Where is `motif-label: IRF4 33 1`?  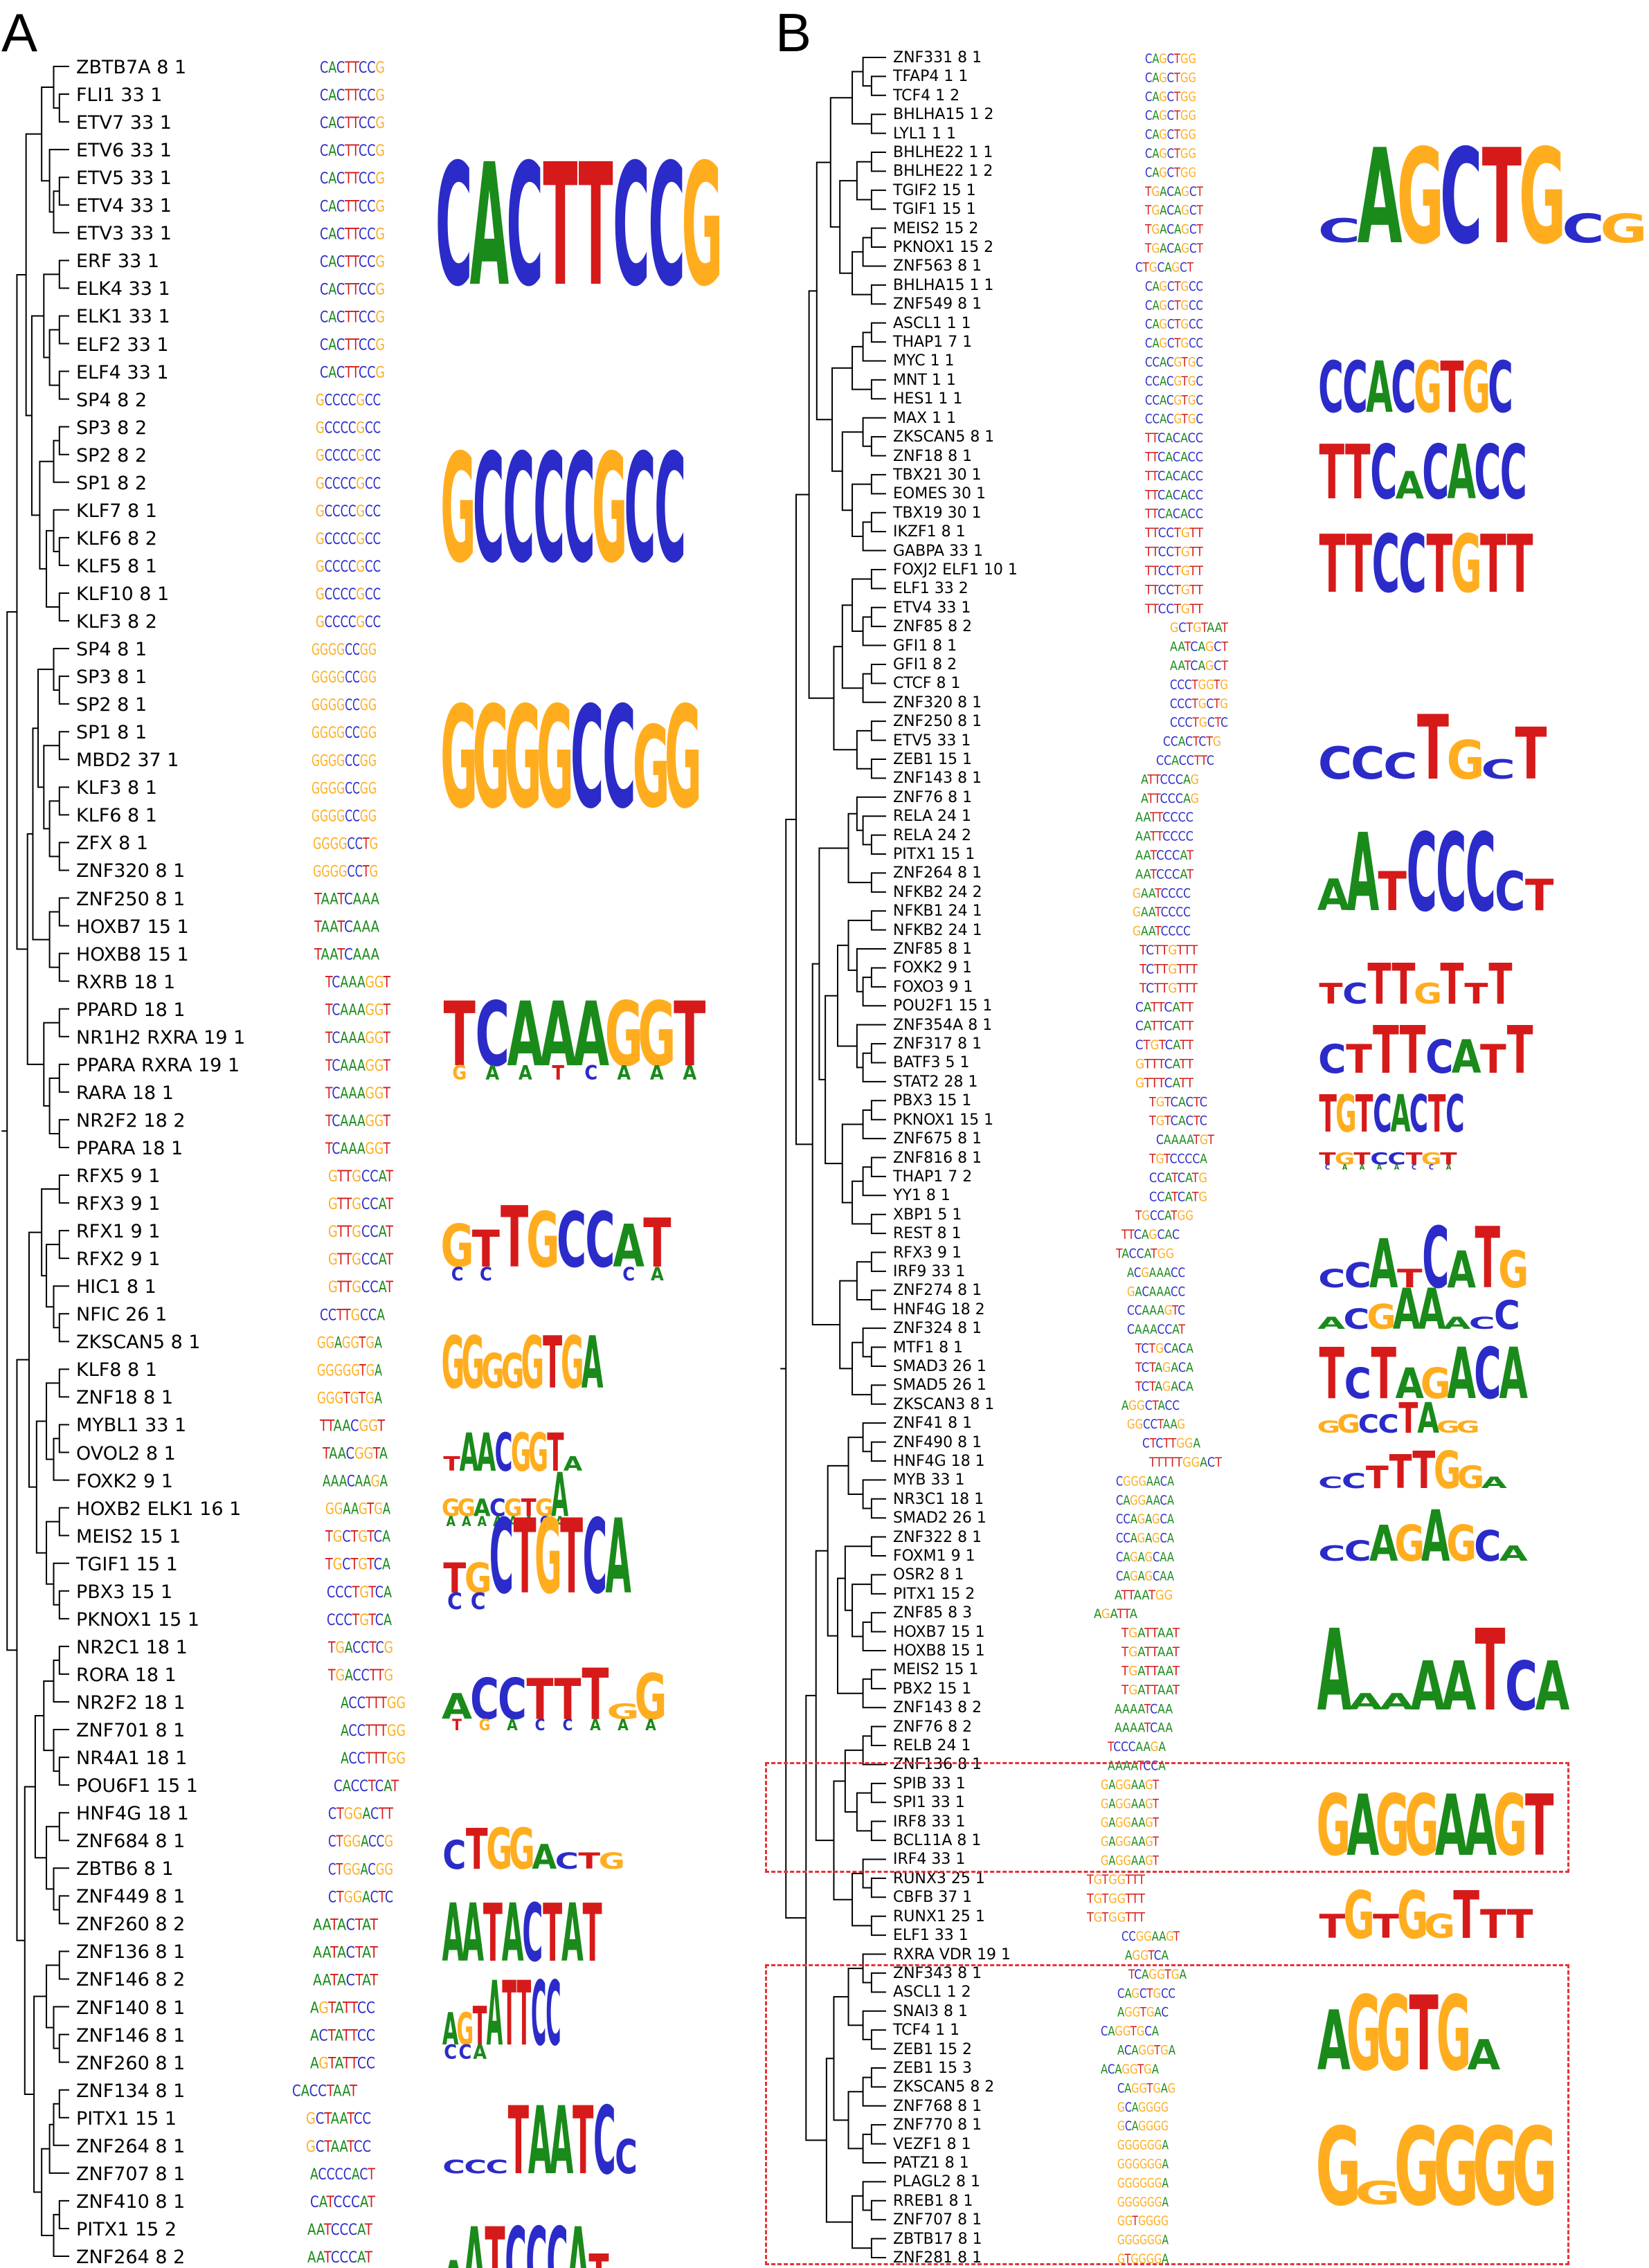 motif-label: IRF4 33 1 is located at coordinates (929, 1860).